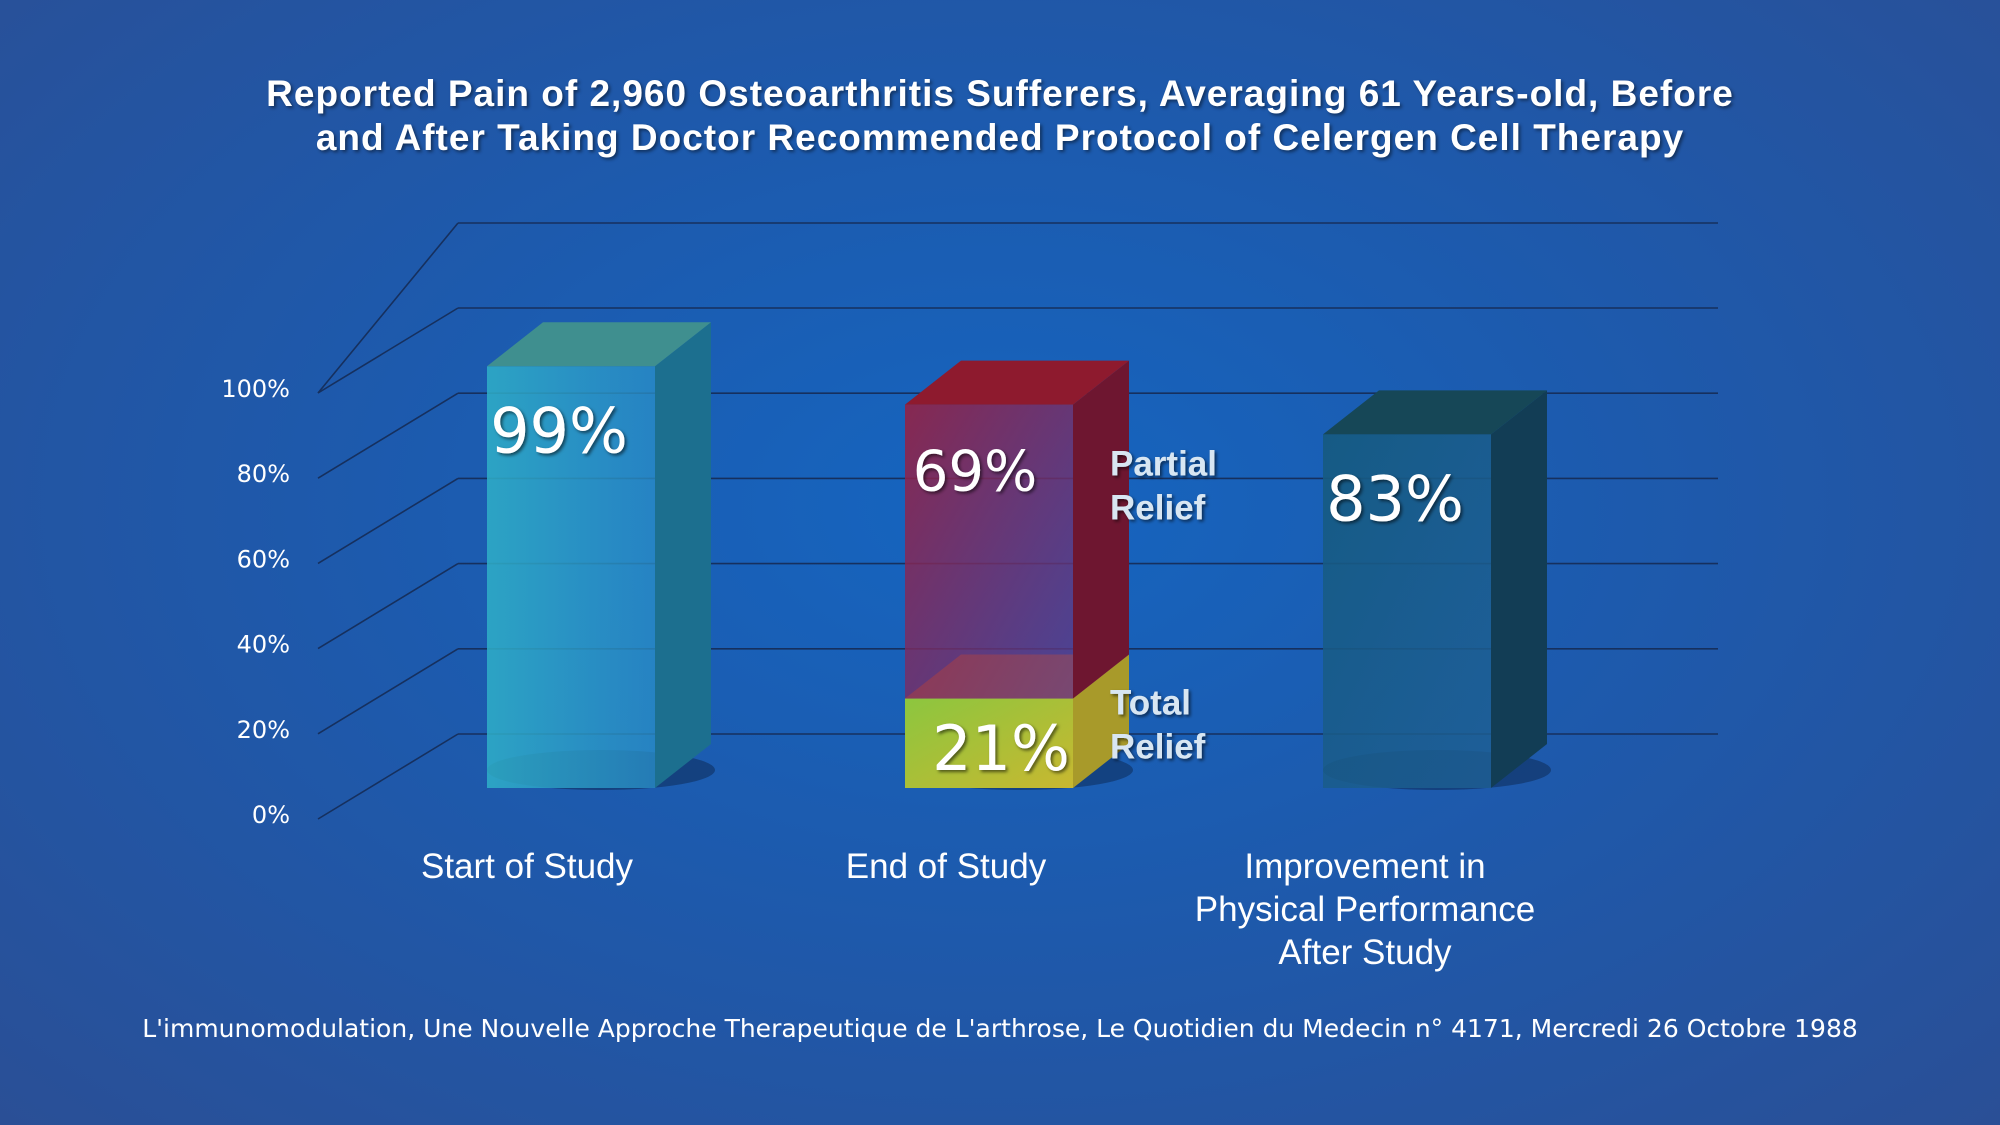 This screenshot has height=1125, width=2000. What do you see at coordinates (559, 430) in the screenshot?
I see `bar-value-label: 99%` at bounding box center [559, 430].